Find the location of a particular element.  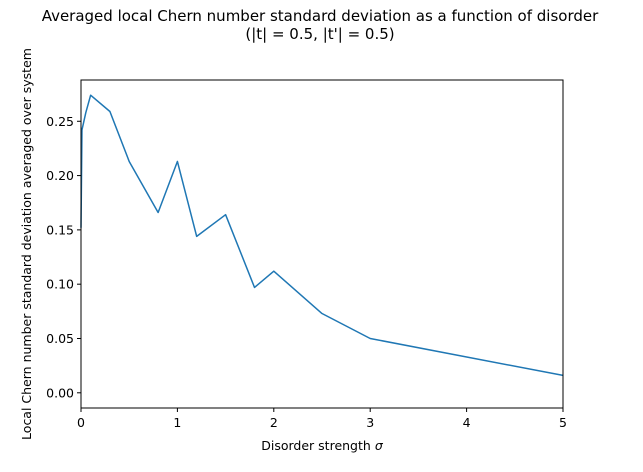

y-axis-ticks: 0.00 0.05 0.10 0.15 0.20 0.25 is located at coordinates (63, 257).